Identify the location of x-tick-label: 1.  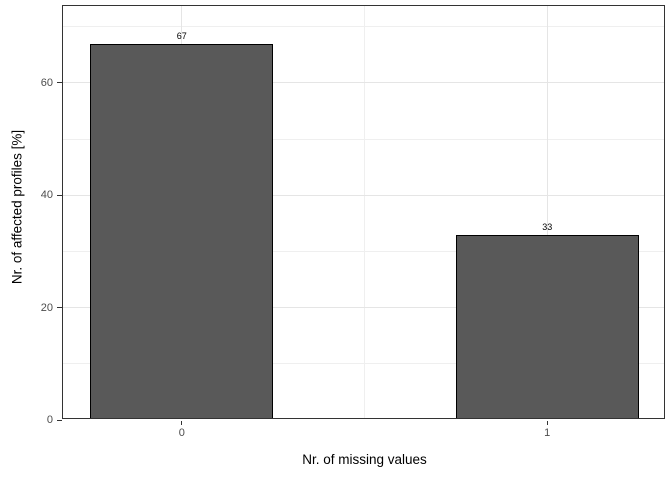
(547, 433).